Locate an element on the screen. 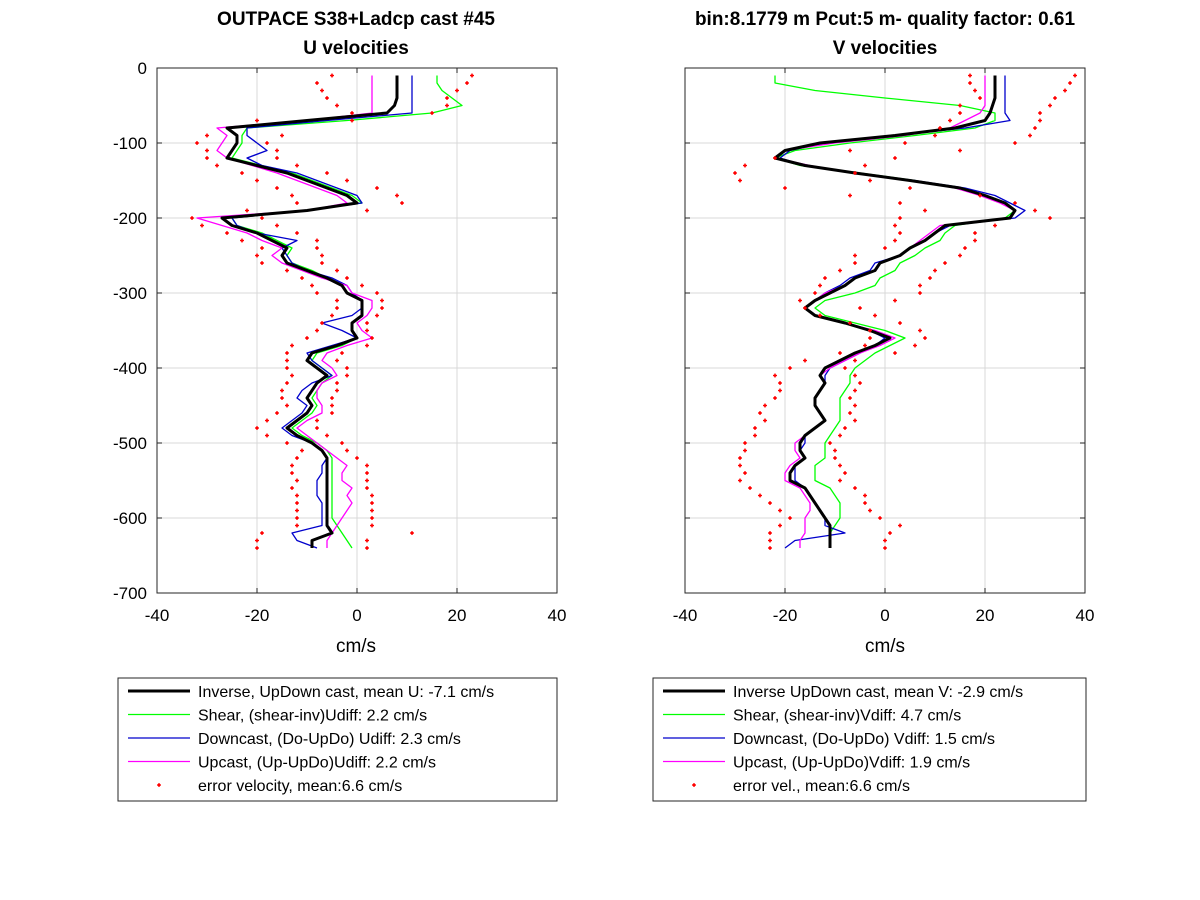  u-y-tick-label: -500 is located at coordinates (130, 443).